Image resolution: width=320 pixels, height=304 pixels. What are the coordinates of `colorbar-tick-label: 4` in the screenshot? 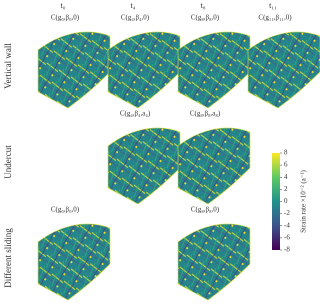 It's located at (286, 177).